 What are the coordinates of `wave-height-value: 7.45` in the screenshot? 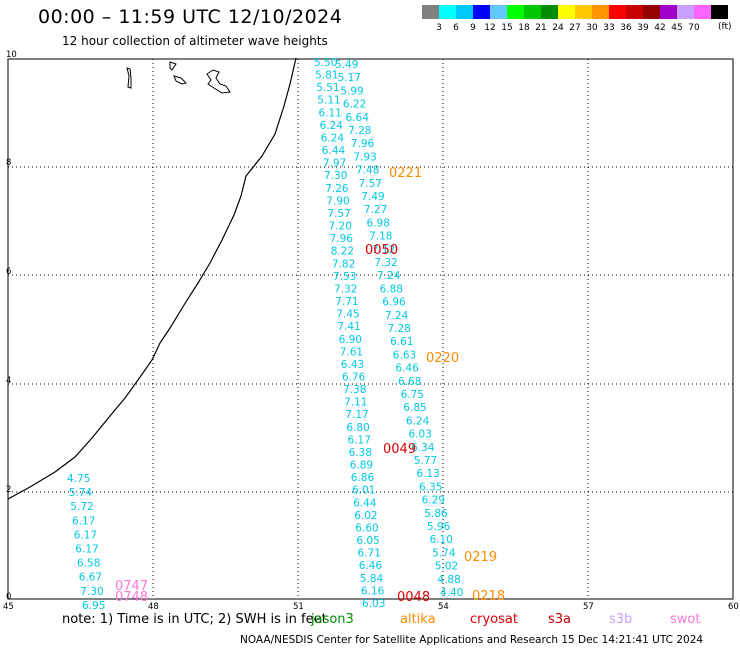 It's located at (347, 315).